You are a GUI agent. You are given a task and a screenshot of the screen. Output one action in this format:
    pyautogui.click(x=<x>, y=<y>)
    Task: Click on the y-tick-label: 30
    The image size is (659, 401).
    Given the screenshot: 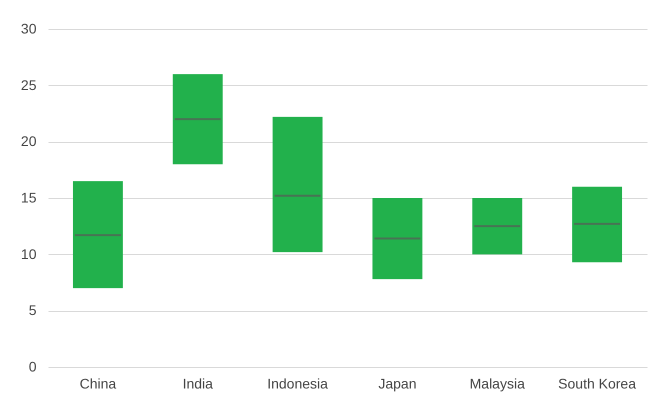 What is the action you would take?
    pyautogui.click(x=28, y=28)
    